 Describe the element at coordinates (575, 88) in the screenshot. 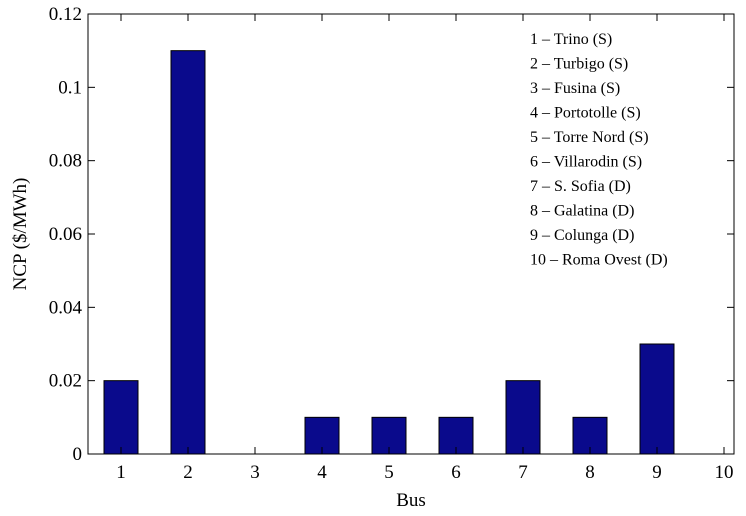

I see `annotation-line: 3 – Fusina (S)` at that location.